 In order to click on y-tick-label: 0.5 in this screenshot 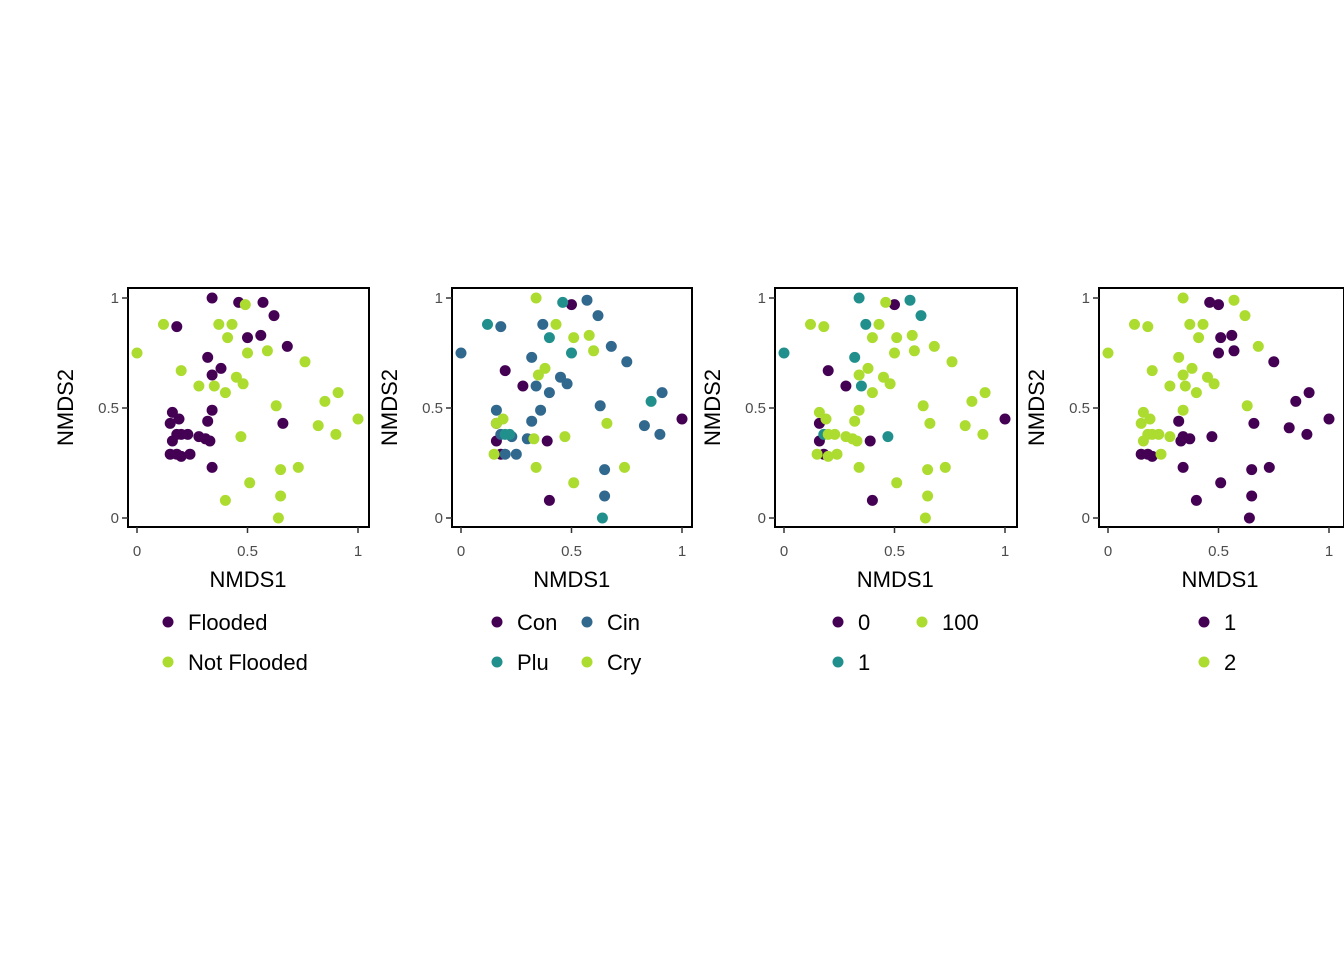, I will do `click(432, 408)`.